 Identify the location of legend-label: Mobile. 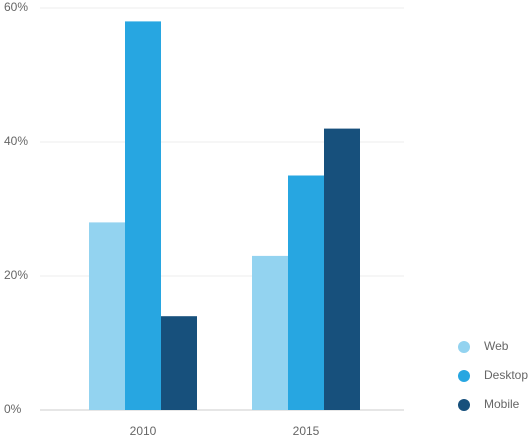
(502, 404).